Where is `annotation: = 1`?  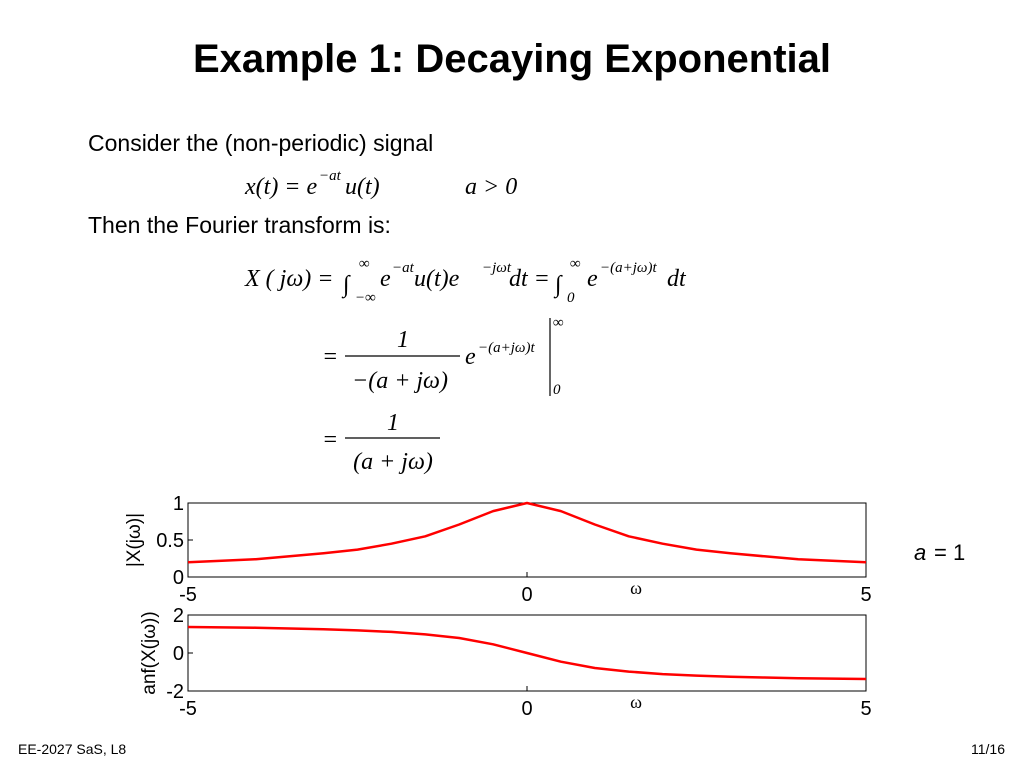
annotation: = 1 is located at coordinates (949, 552).